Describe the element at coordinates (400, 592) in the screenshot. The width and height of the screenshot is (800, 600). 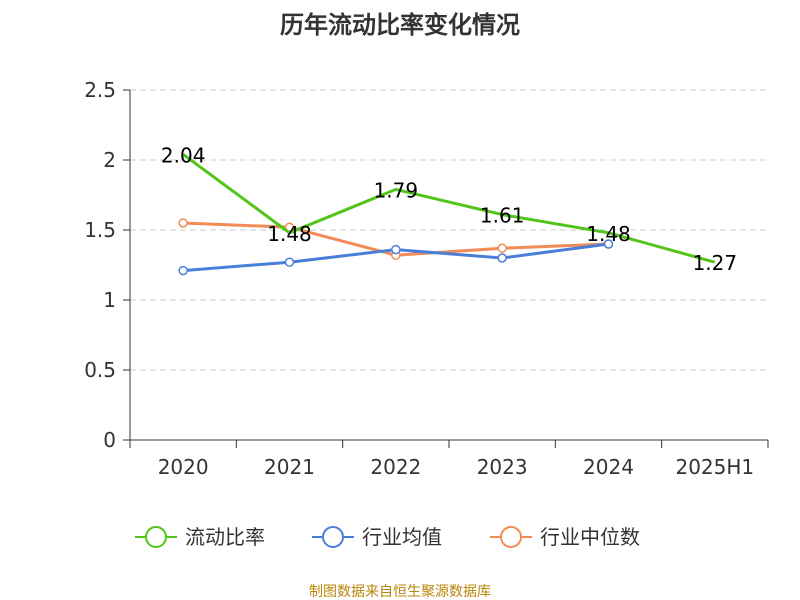
I see `source-note: 制图数据来自恒生聚源数据库` at that location.